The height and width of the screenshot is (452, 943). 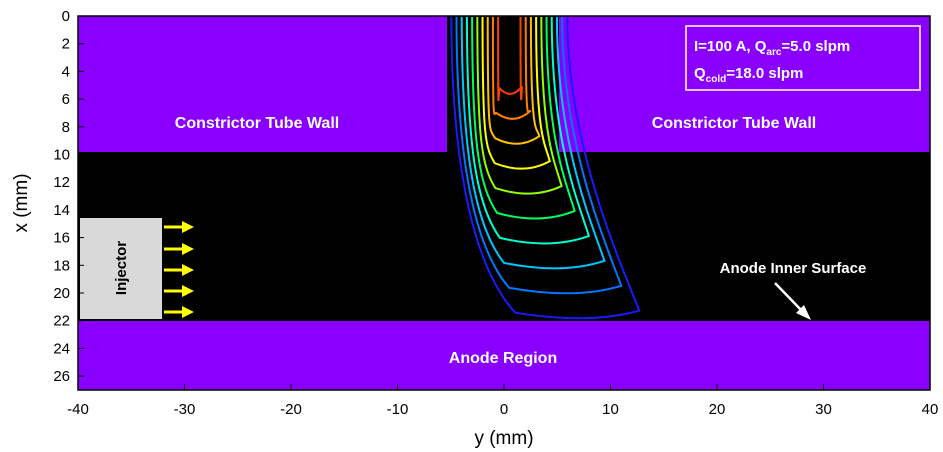 What do you see at coordinates (66, 71) in the screenshot?
I see `y-tick-label: 4` at bounding box center [66, 71].